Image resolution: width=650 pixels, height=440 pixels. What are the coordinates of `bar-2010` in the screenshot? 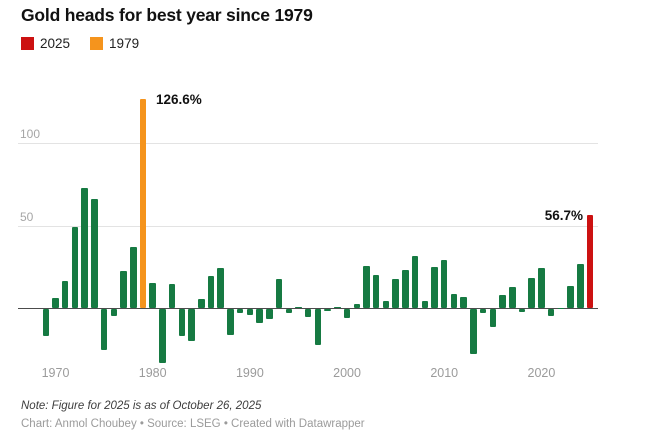 It's located at (444, 284).